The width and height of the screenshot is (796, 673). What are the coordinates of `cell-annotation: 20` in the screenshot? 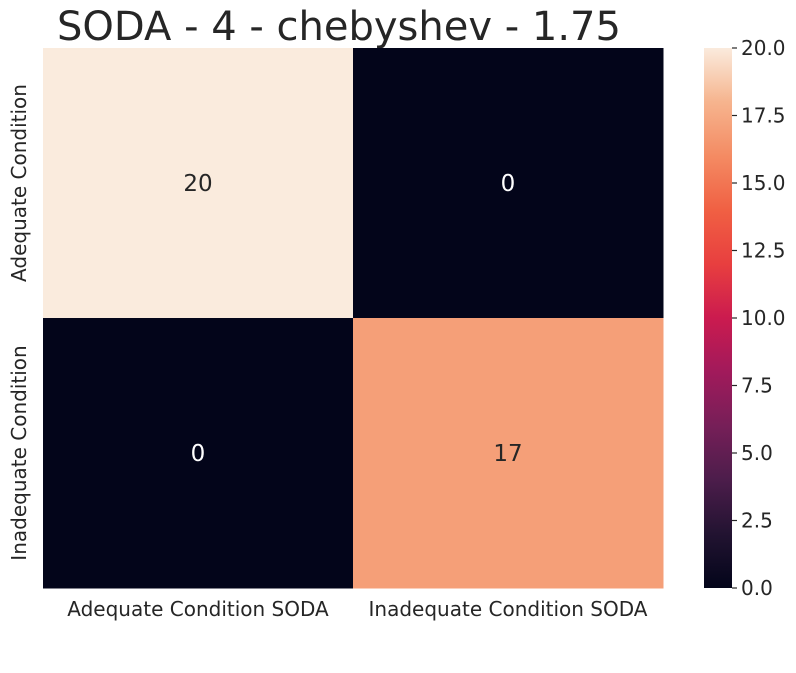 It's located at (197, 184).